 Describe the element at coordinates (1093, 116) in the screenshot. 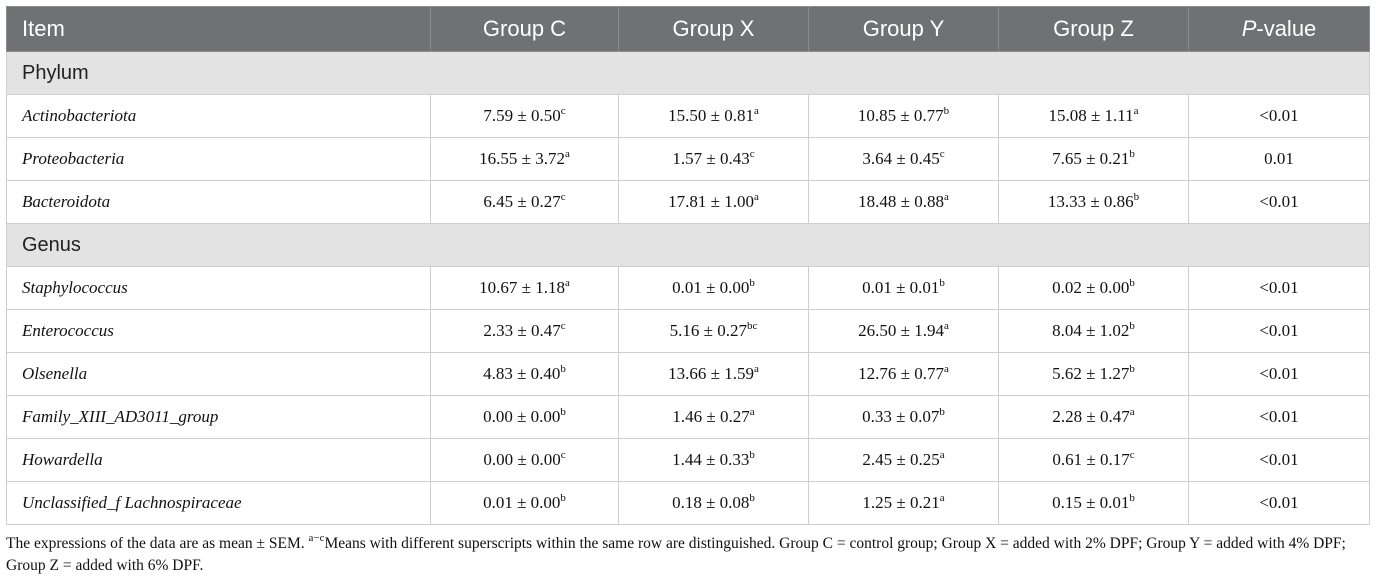

I see `cell-group-z: 15.08 ± 1.11a` at that location.